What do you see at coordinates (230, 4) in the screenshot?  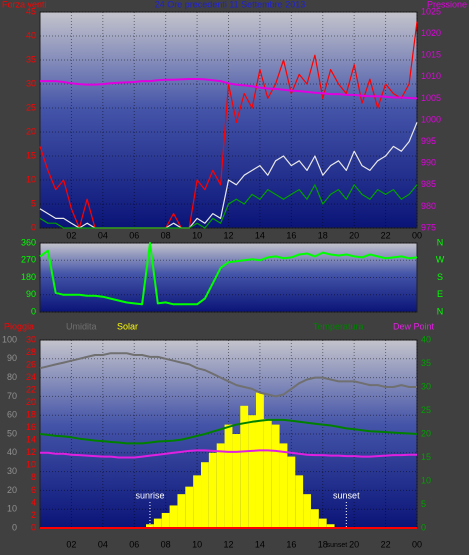 I see `chart-title: 24 Ore precedenti 11 Settembre 2013` at bounding box center [230, 4].